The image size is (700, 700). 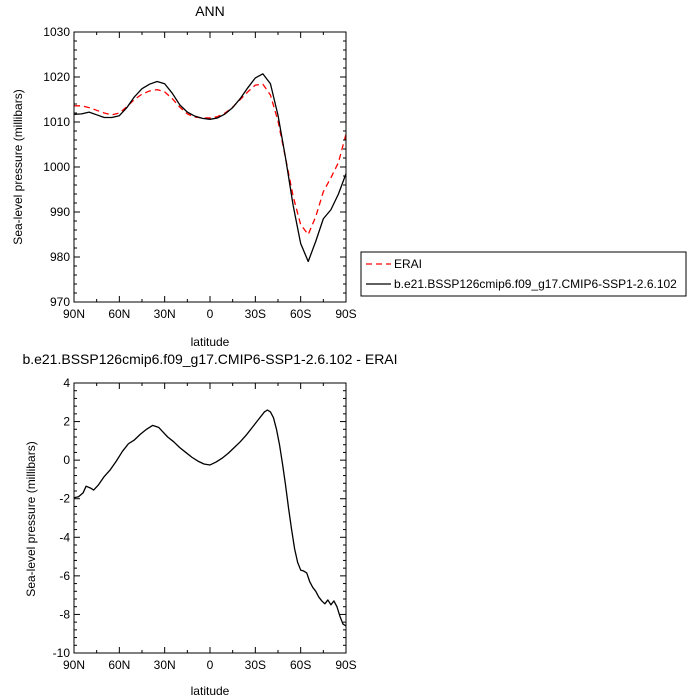 What do you see at coordinates (165, 314) in the screenshot?
I see `top-x-tick-label: 30N` at bounding box center [165, 314].